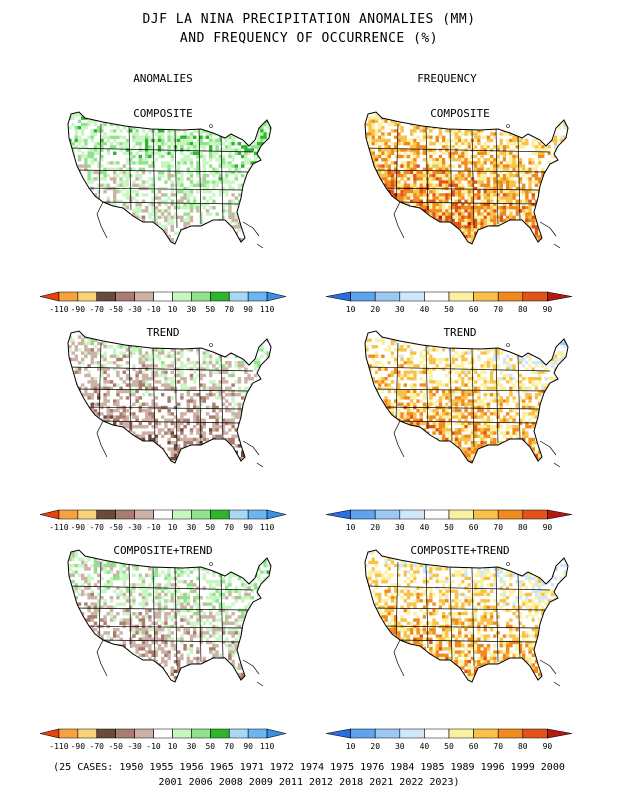  Describe the element at coordinates (163, 113) in the screenshot. I see `panel-title-anomaly-composite: COMPOSITE` at that location.